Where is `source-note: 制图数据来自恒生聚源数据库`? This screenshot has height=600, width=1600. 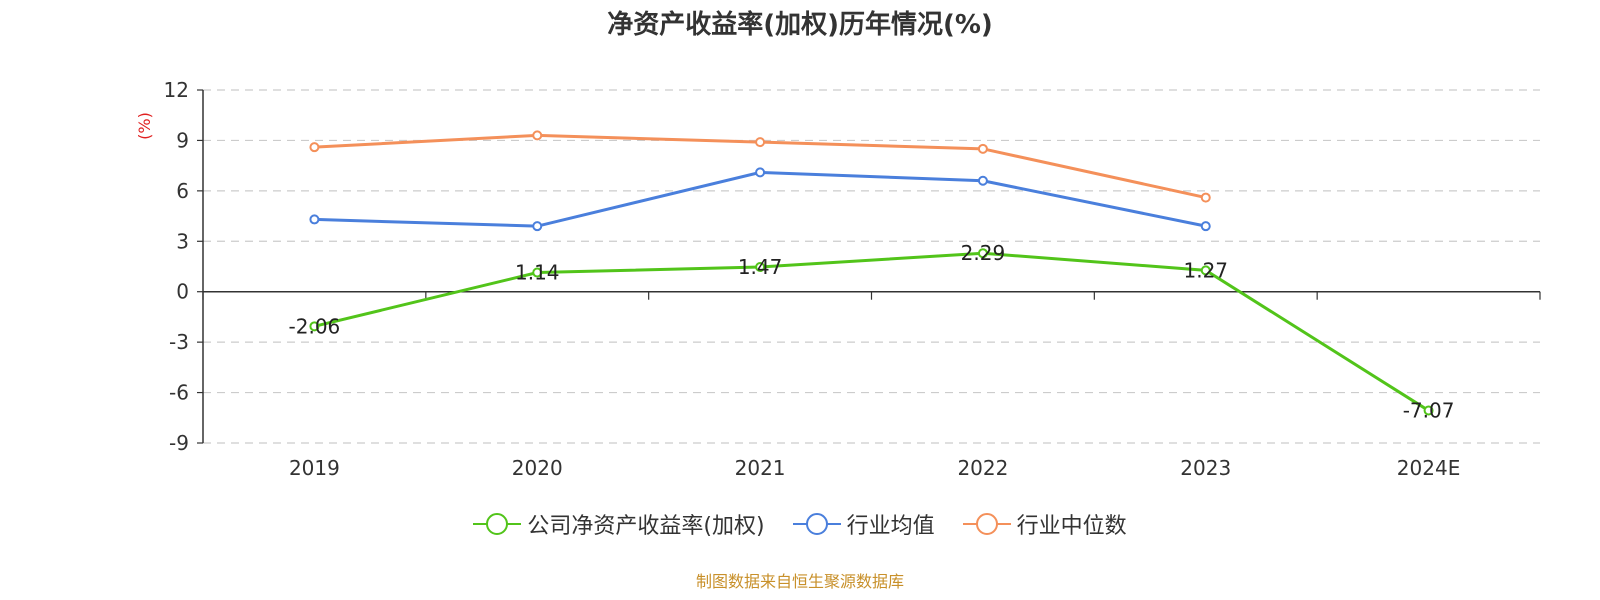
source-note: 制图数据来自恒生聚源数据库 is located at coordinates (799, 581).